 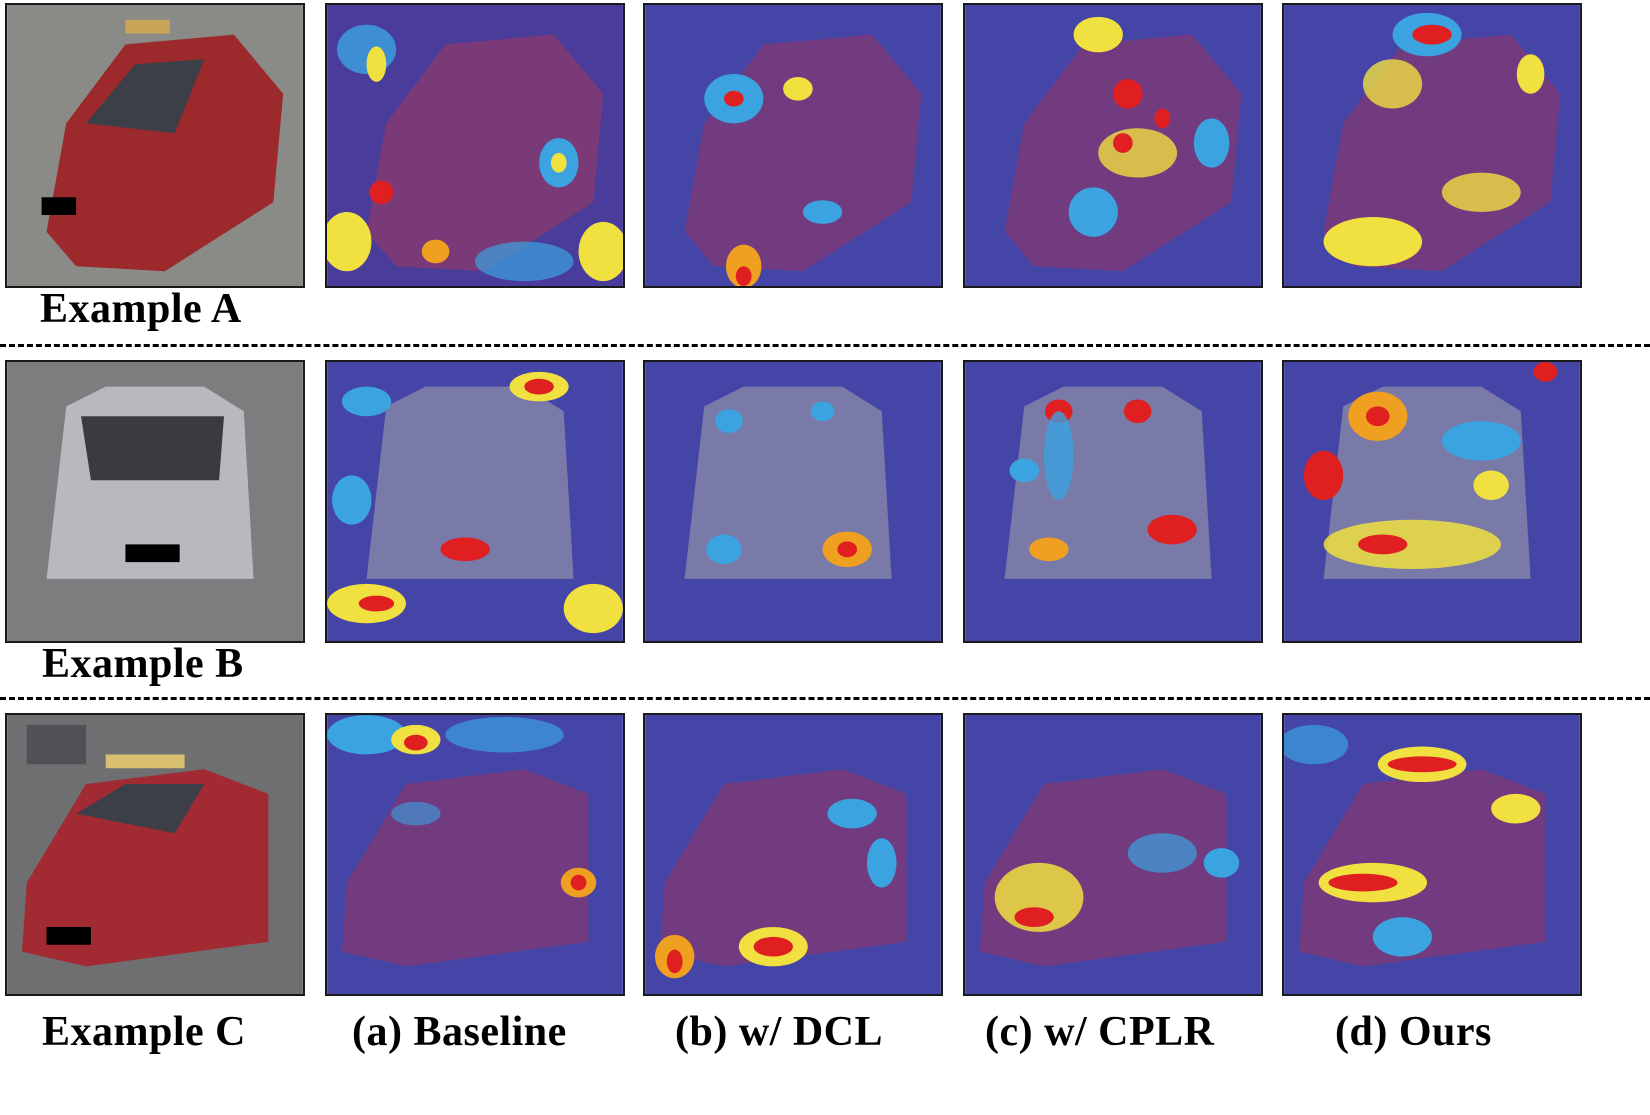 I want to click on example-a-label: Example A, so click(x=141, y=309).